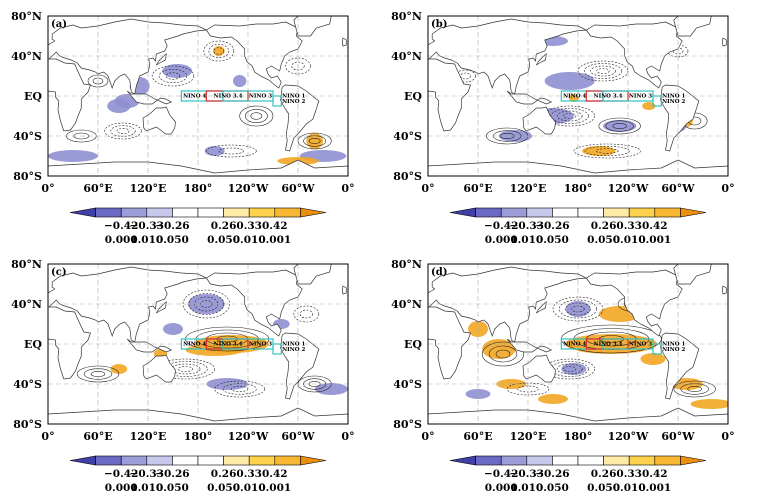  Describe the element at coordinates (59, 272) in the screenshot. I see `panel-label: (c)` at that location.